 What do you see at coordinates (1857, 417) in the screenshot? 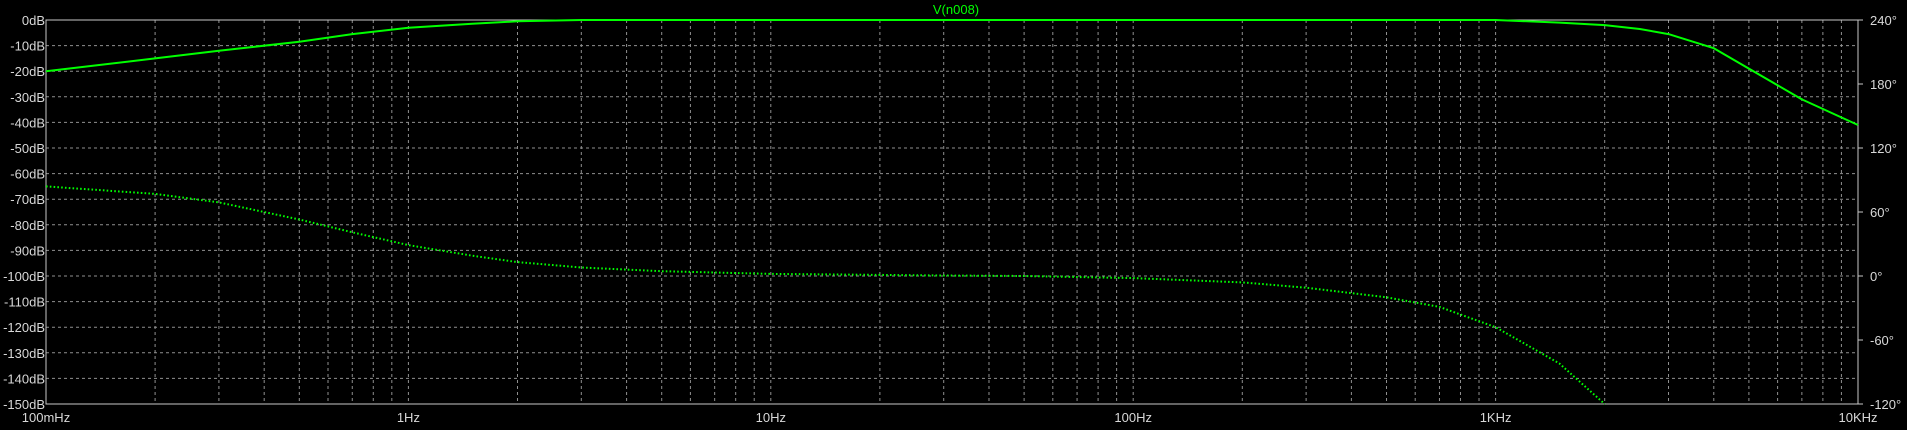
I see `x-tick-label: 10KHz` at bounding box center [1857, 417].